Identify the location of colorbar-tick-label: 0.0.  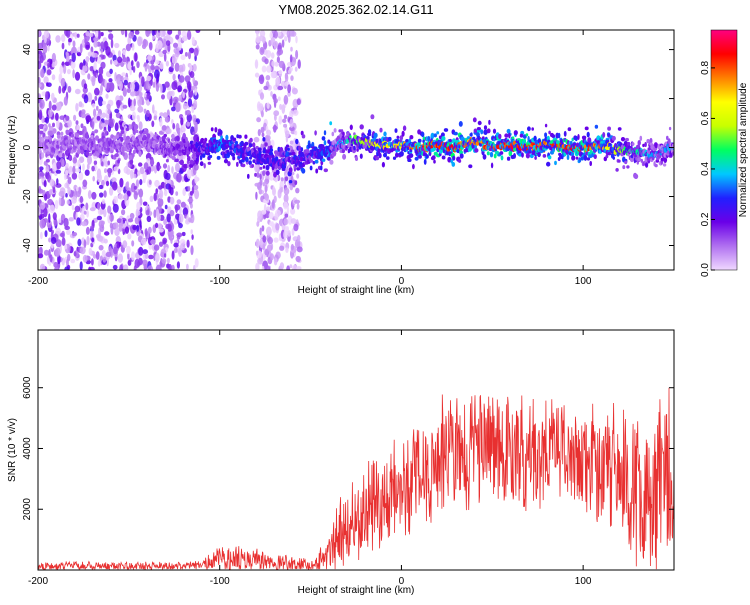
(705, 270).